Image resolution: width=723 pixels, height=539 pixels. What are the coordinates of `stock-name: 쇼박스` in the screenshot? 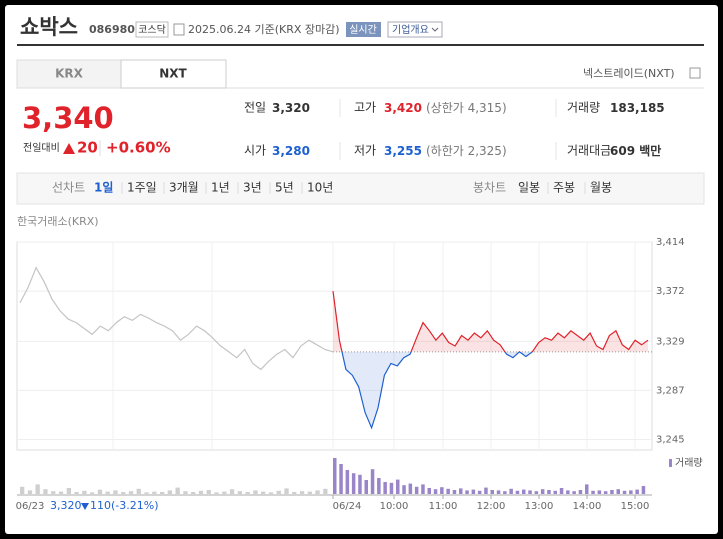 It's located at (49, 27).